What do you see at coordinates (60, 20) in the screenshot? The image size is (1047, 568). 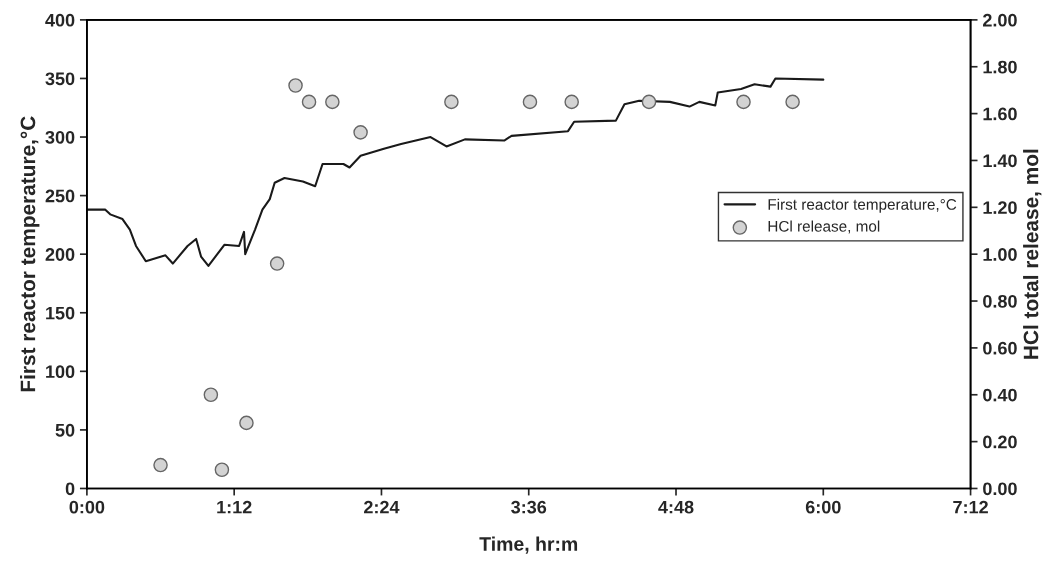 I see `y-tick-label: 400` at bounding box center [60, 20].